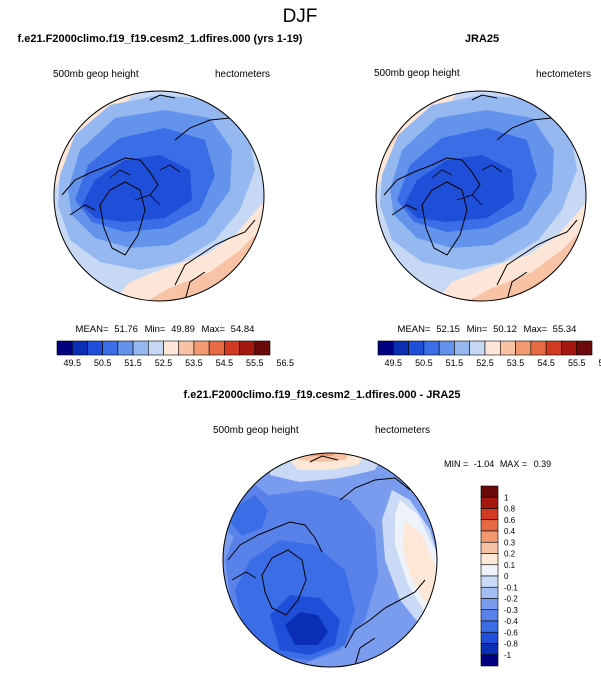  What do you see at coordinates (506, 497) in the screenshot?
I see `colorbar-tick-label: 1` at bounding box center [506, 497].